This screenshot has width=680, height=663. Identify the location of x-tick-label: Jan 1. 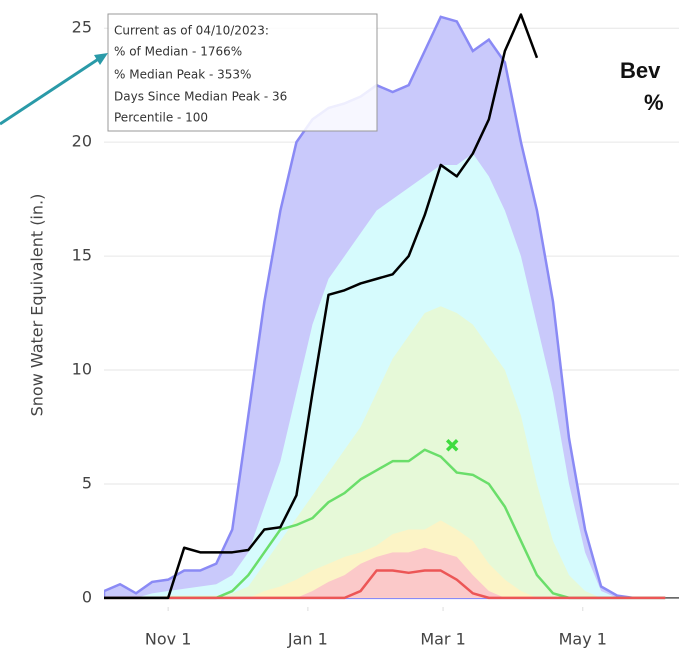
(307, 639).